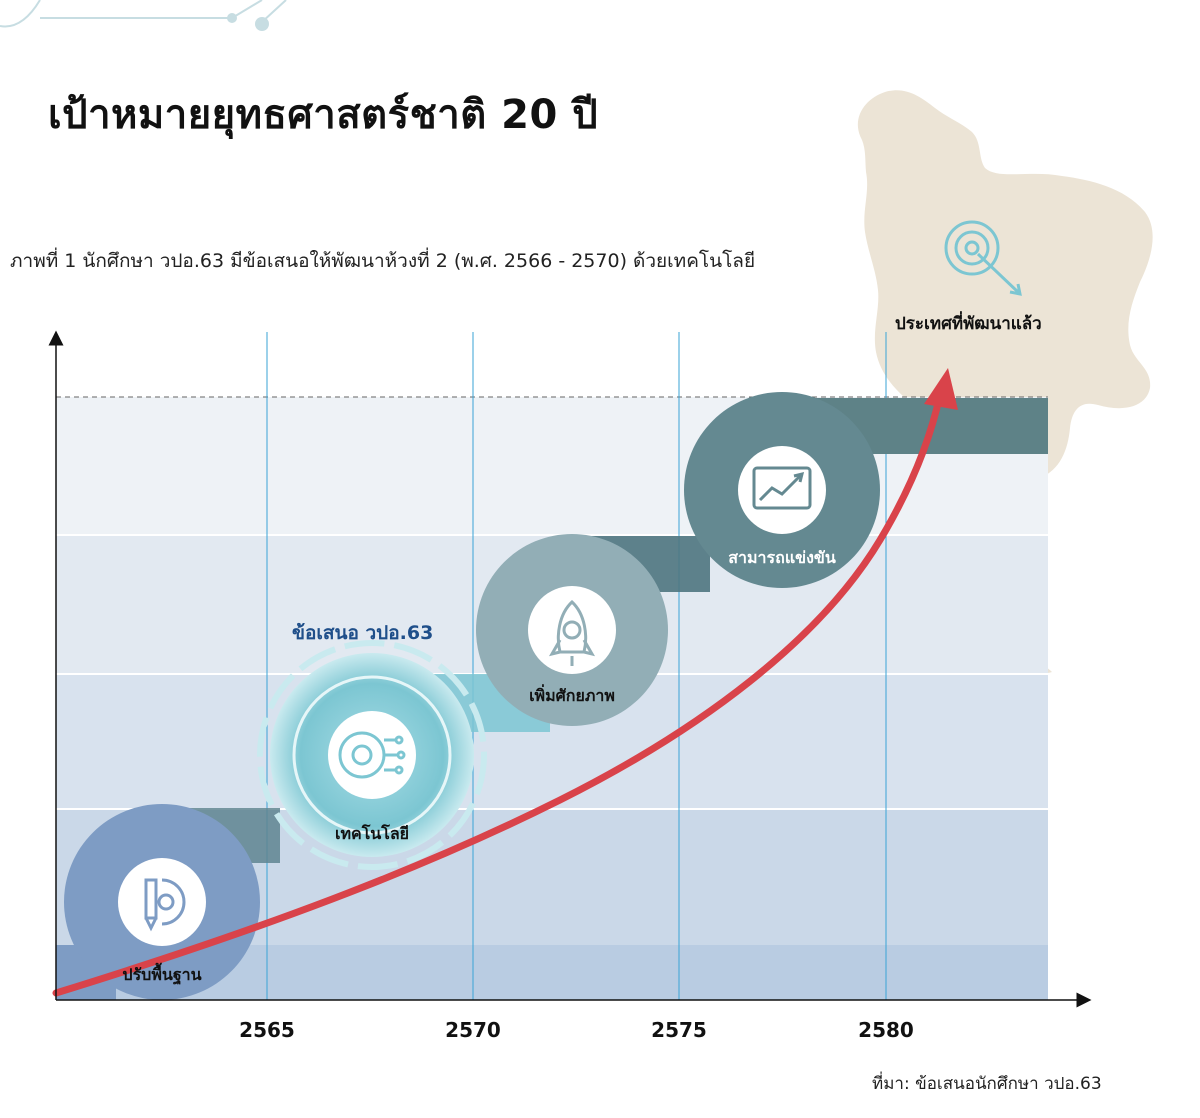 This screenshot has width=1200, height=1118. Describe the element at coordinates (782, 557) in the screenshot. I see `stage-label-4: สามารถแข่งขัน` at that location.